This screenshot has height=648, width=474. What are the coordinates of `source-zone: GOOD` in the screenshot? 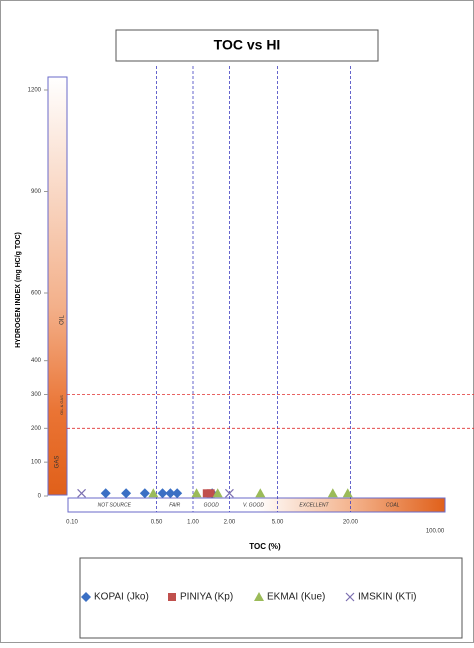 It's located at (212, 505).